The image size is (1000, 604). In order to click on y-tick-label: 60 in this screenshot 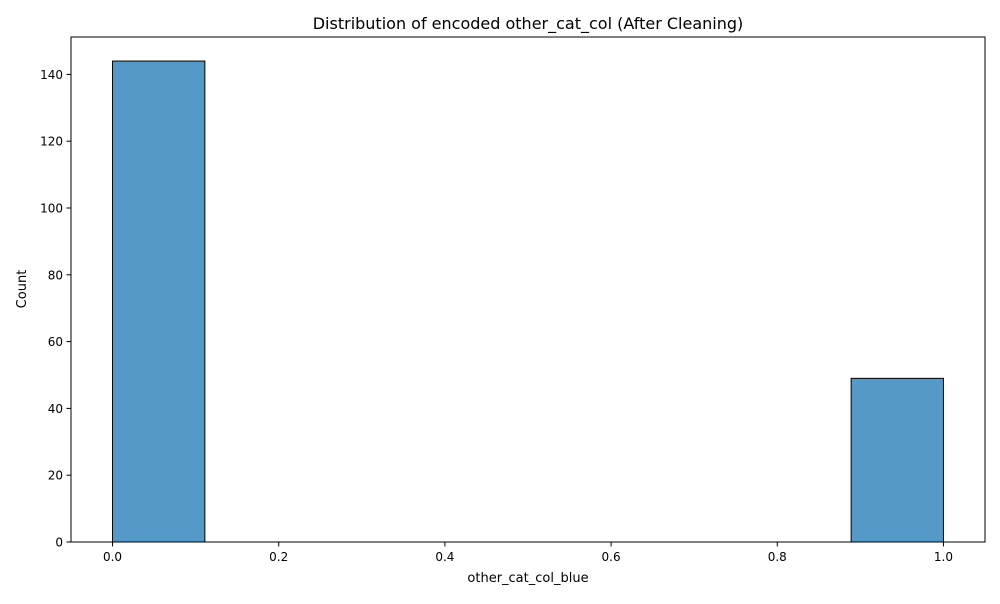, I will do `click(55, 342)`.